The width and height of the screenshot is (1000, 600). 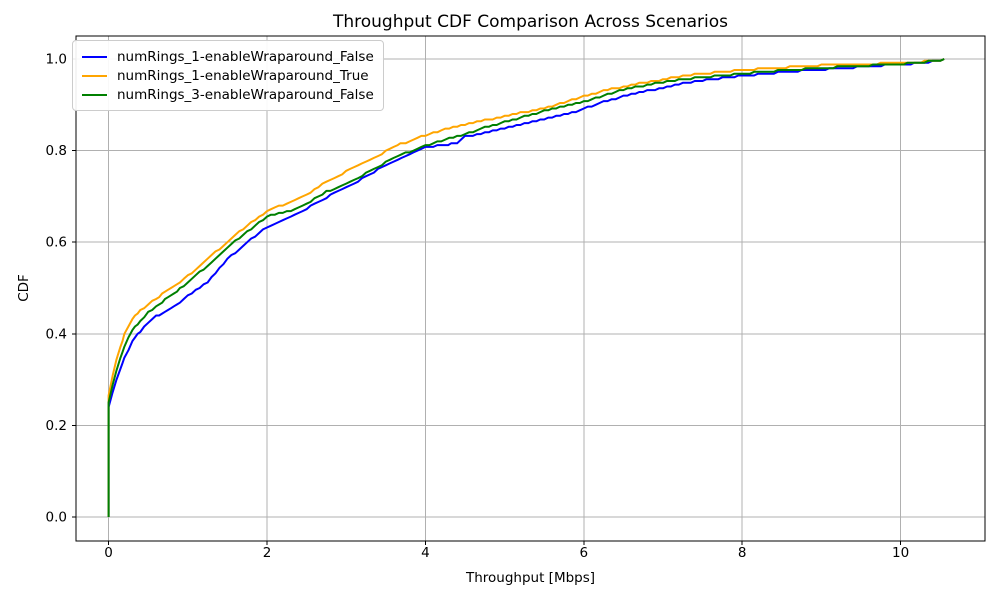 What do you see at coordinates (108, 553) in the screenshot?
I see `x-tick-label: 0` at bounding box center [108, 553].